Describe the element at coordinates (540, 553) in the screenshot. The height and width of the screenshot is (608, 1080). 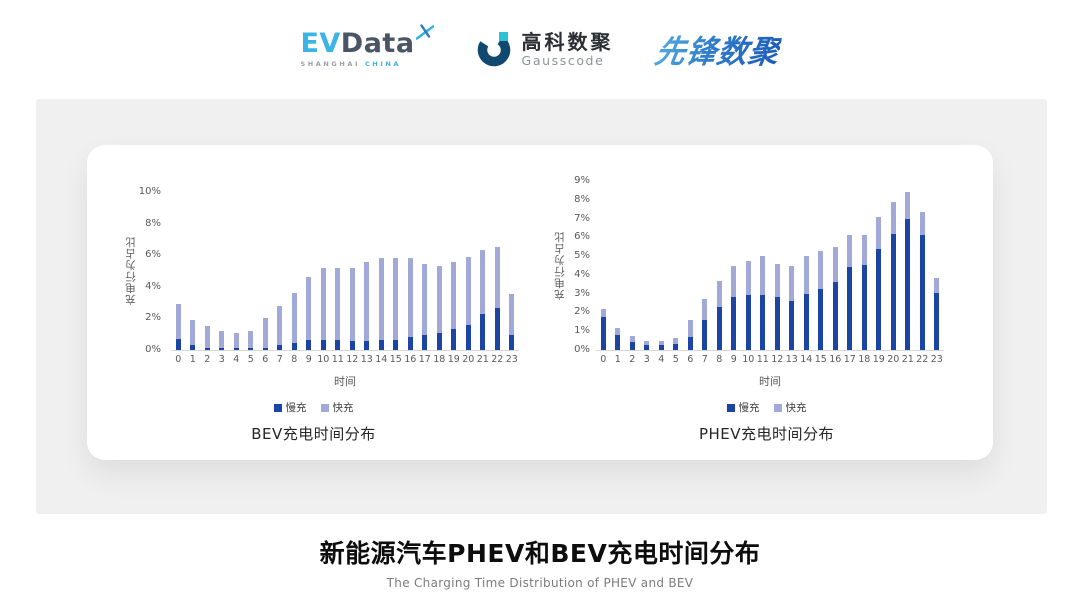
I see `main-title: 新能源汽车PHEV和BEV充电时间分布` at that location.